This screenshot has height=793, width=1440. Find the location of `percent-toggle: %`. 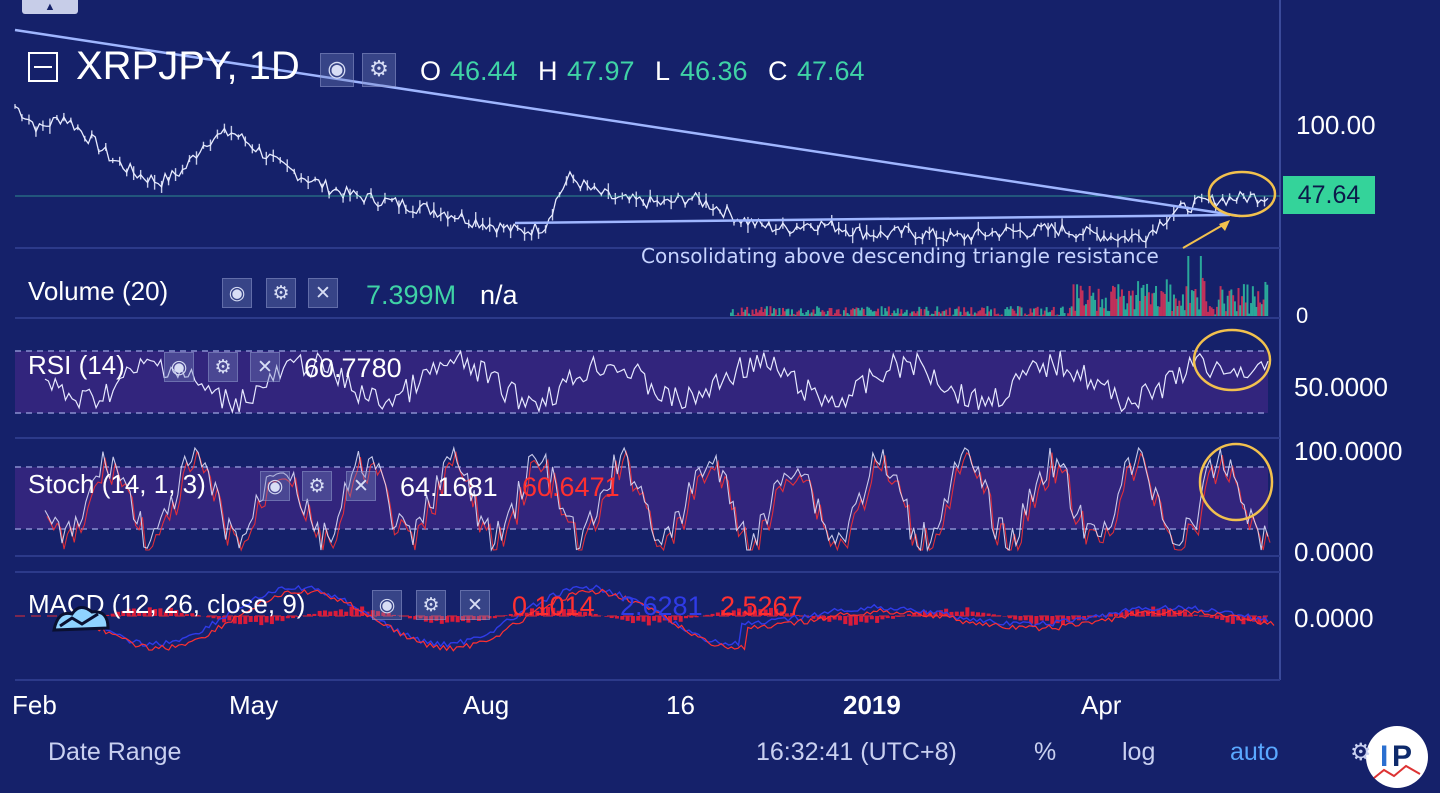

percent-toggle: % is located at coordinates (1045, 752).